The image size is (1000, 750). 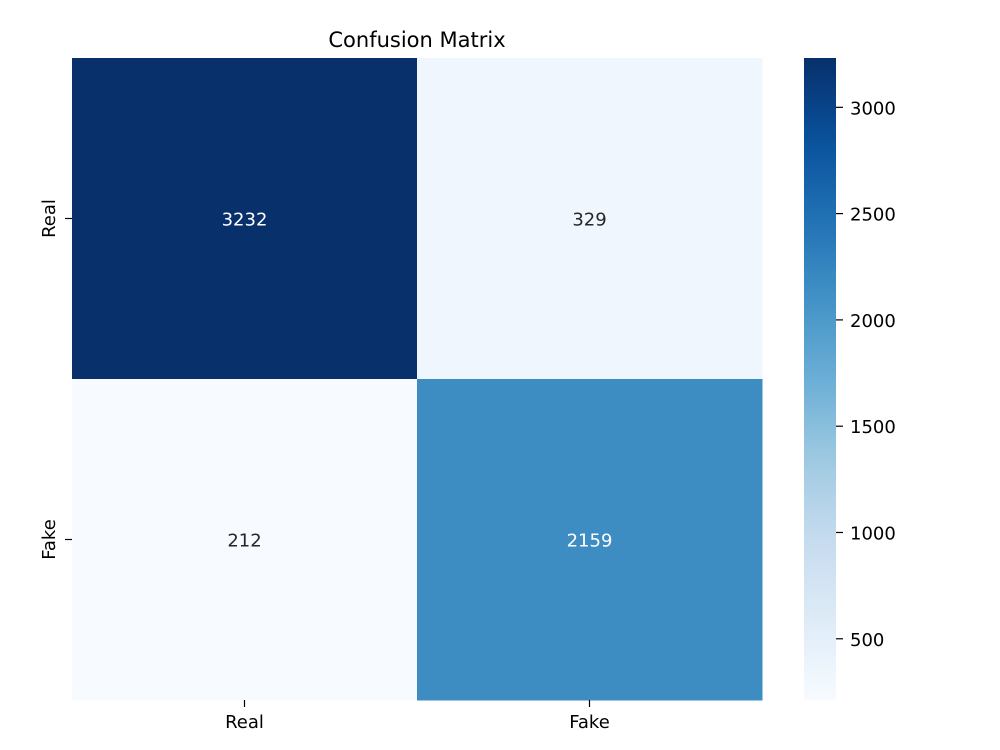 I want to click on cell-value-label: 2159, so click(x=590, y=541).